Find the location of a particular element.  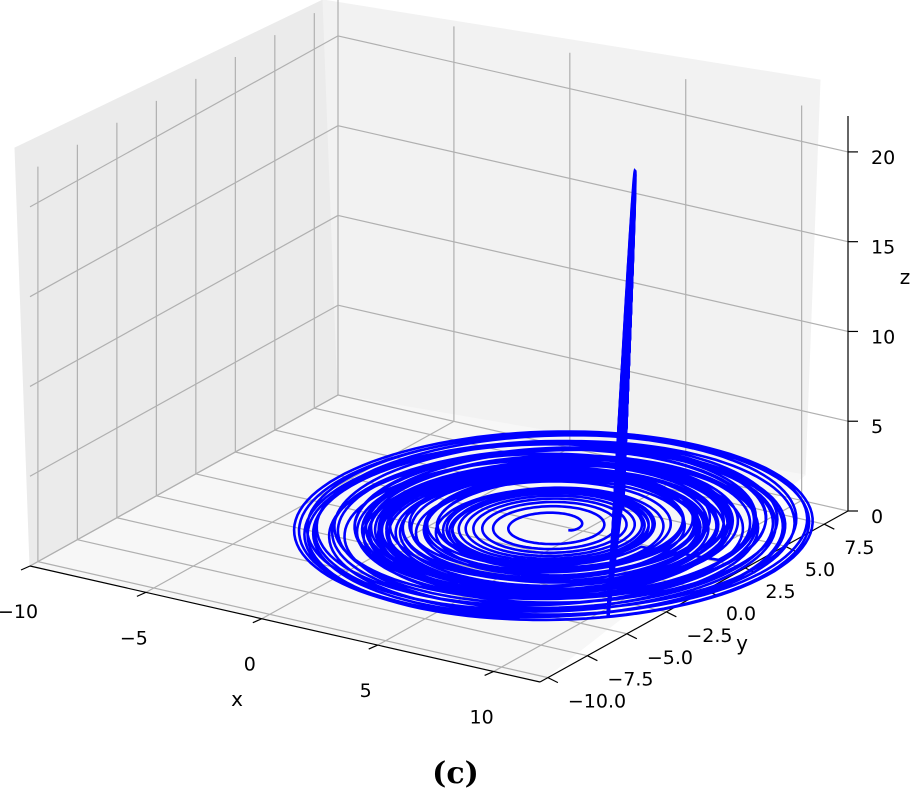

y-tick-label: 7.5 is located at coordinates (859, 548).